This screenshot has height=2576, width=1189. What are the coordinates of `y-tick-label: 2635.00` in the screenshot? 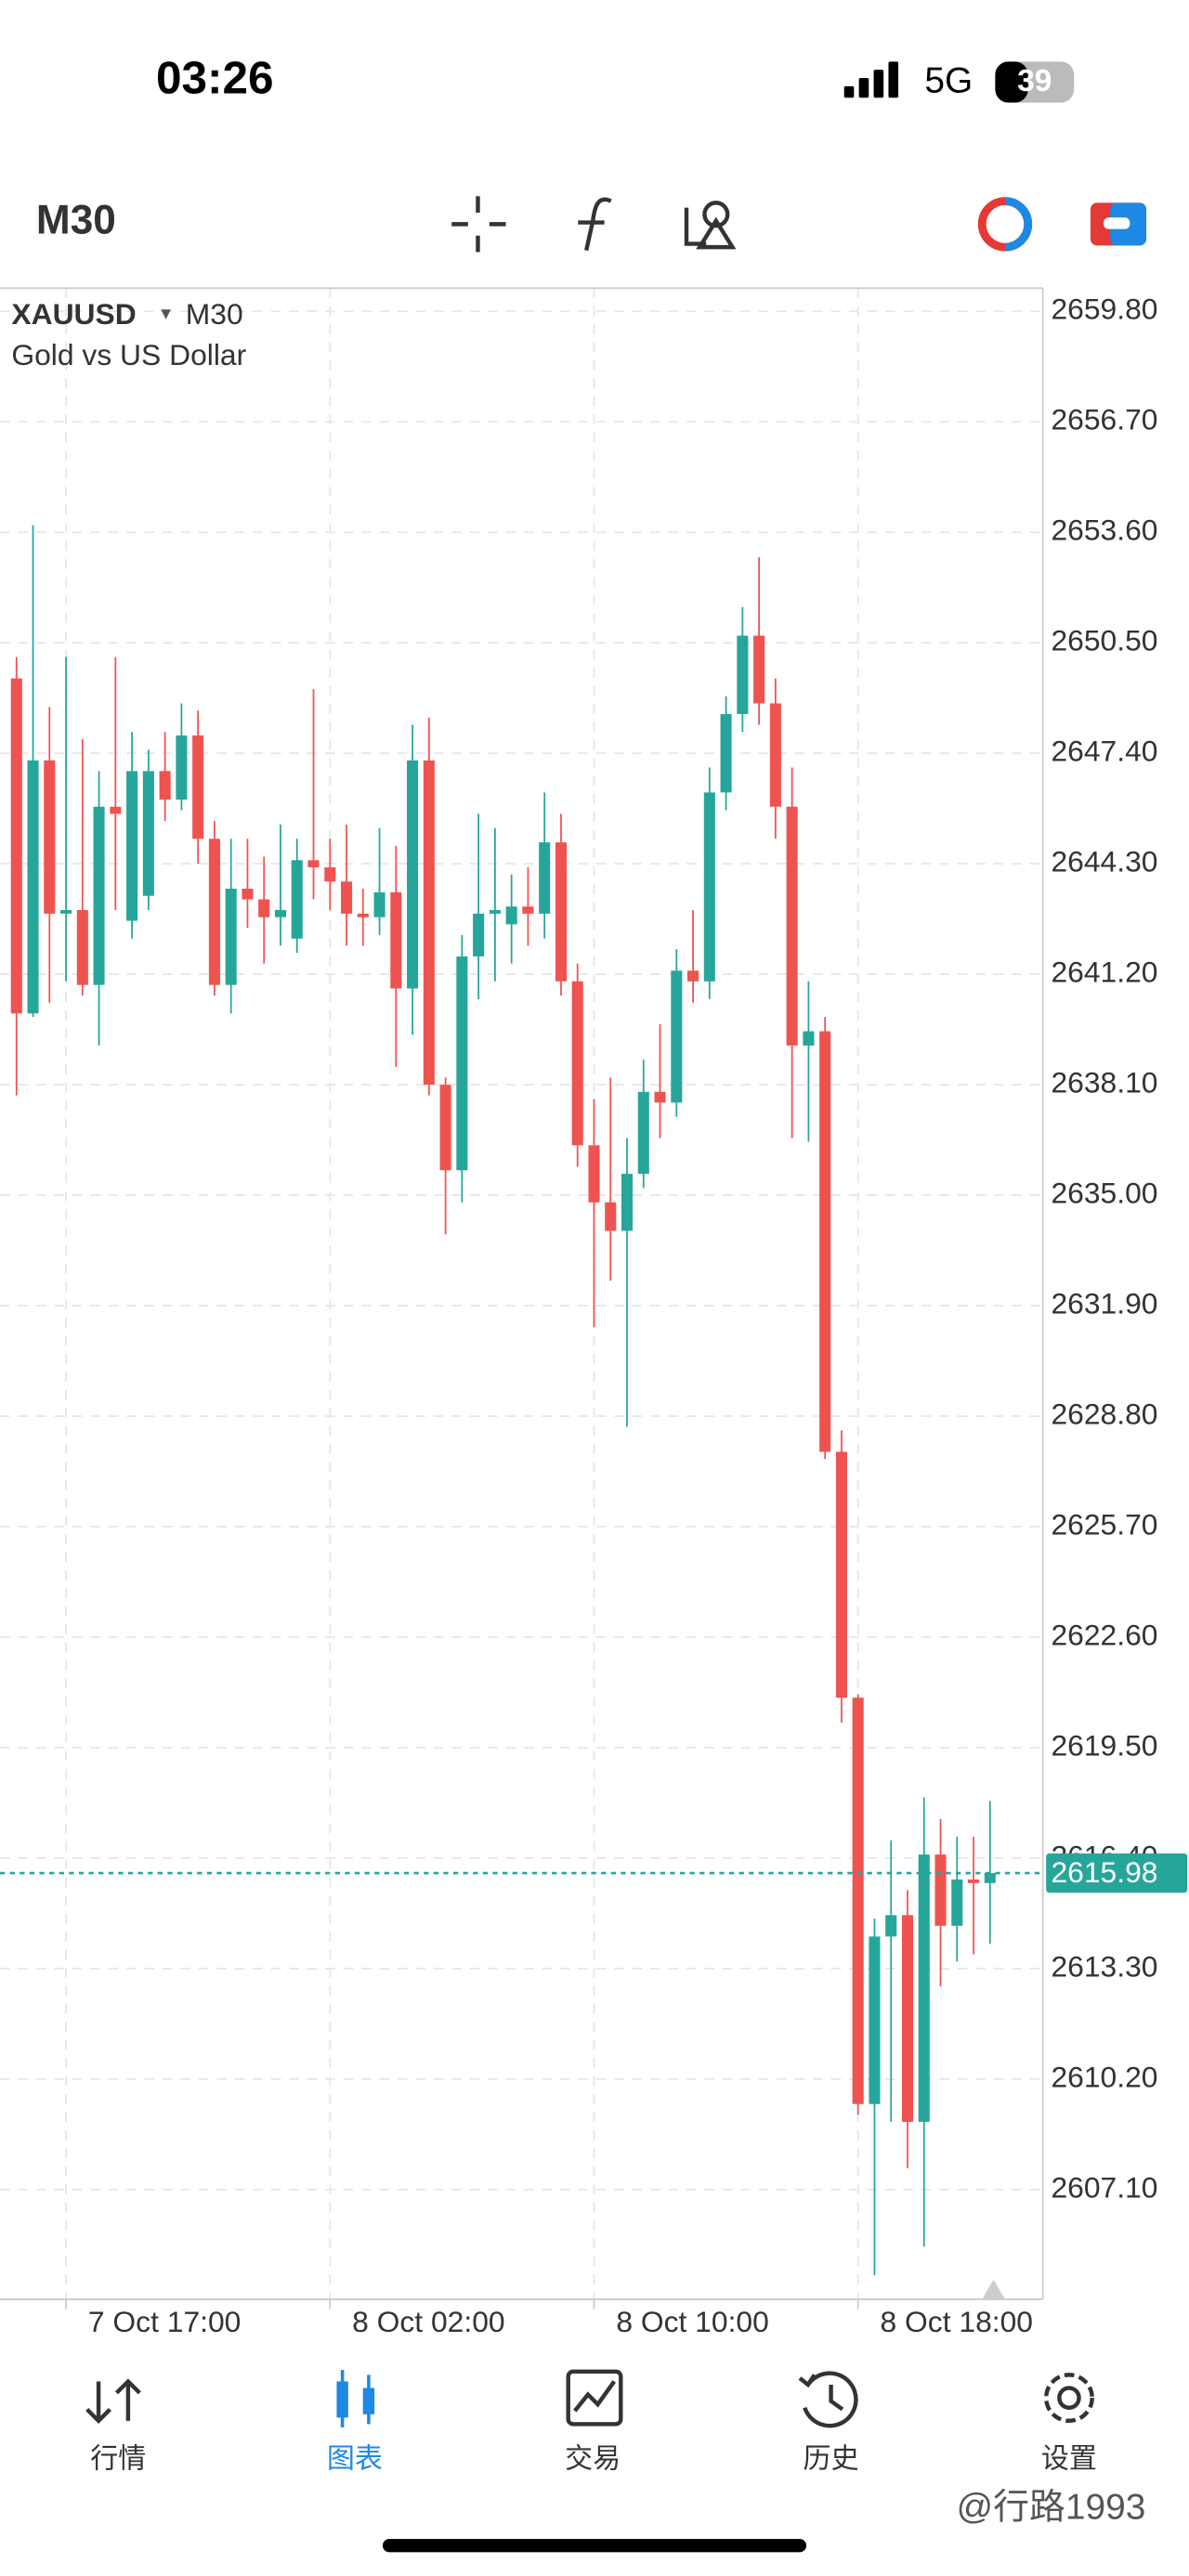 It's located at (1104, 1192).